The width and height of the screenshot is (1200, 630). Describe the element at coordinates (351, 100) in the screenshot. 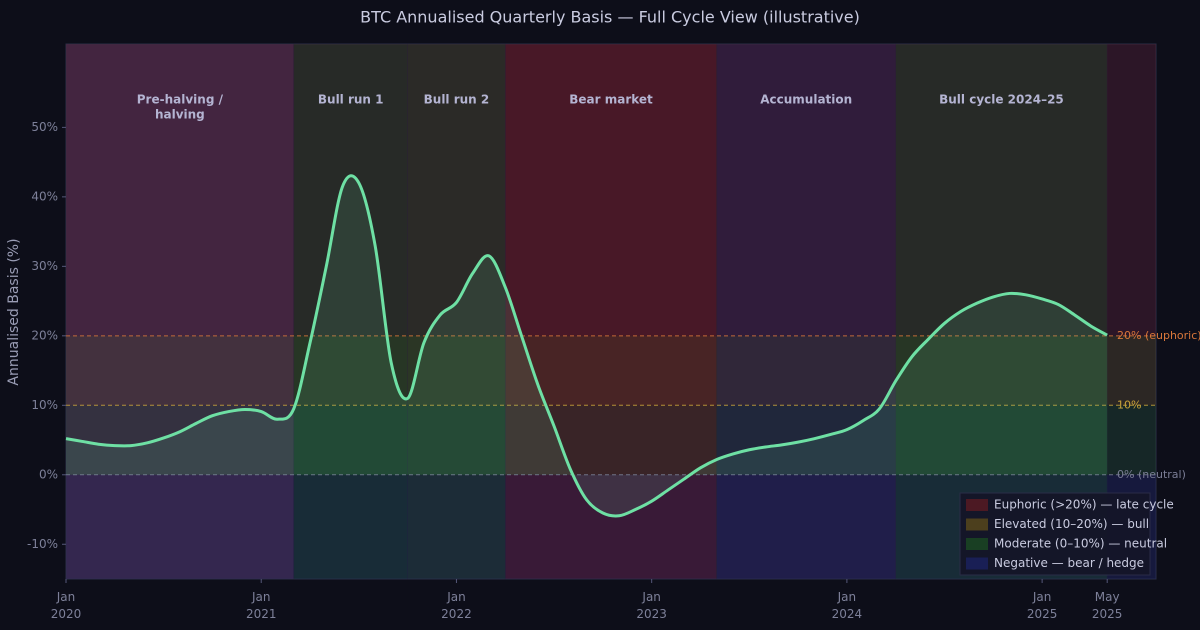

I see `phase-label: Bull run 1` at that location.